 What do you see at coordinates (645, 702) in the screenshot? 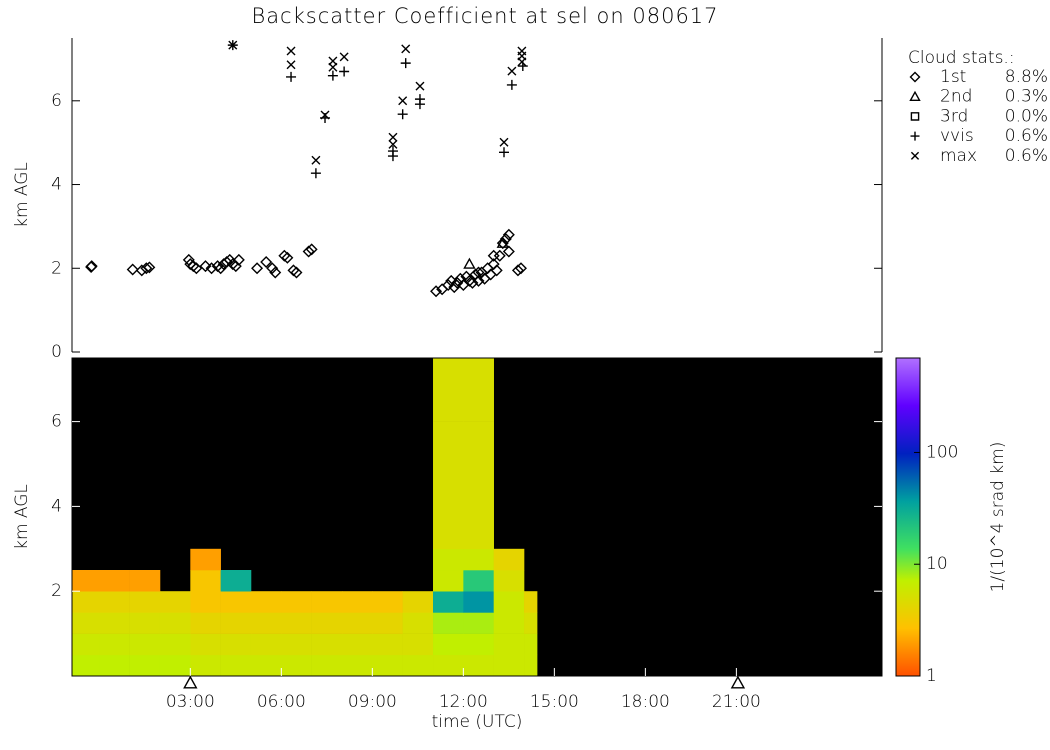
I see `x-tick-label: 18:00` at bounding box center [645, 702].